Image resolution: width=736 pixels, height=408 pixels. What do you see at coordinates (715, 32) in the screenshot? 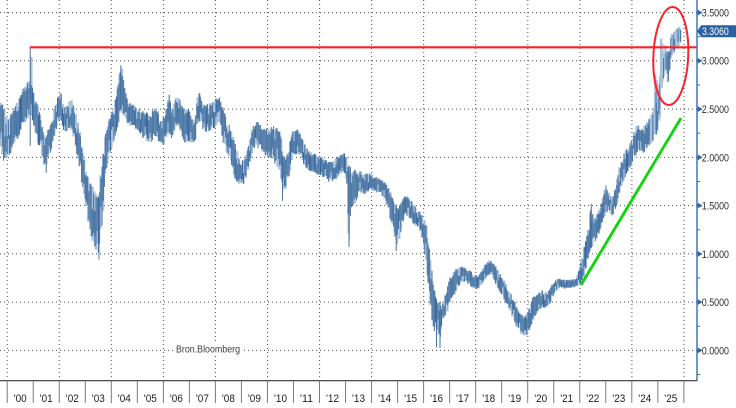
I see `svg-text: 3.3060` at bounding box center [715, 32].